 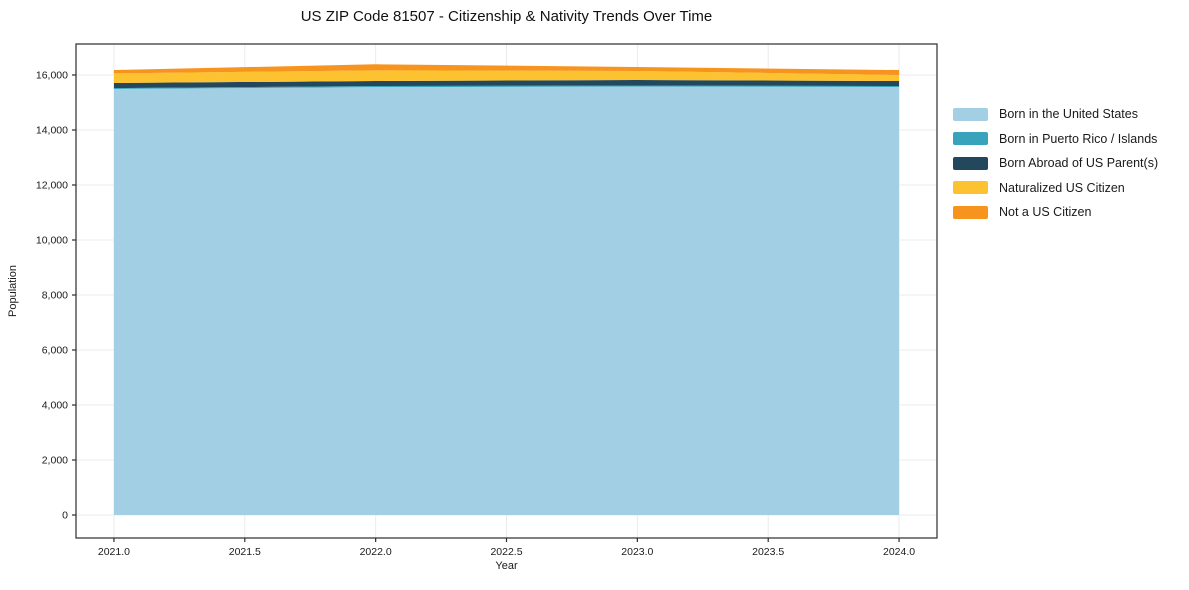 What do you see at coordinates (52, 130) in the screenshot?
I see `y-tick-label: 14,000` at bounding box center [52, 130].